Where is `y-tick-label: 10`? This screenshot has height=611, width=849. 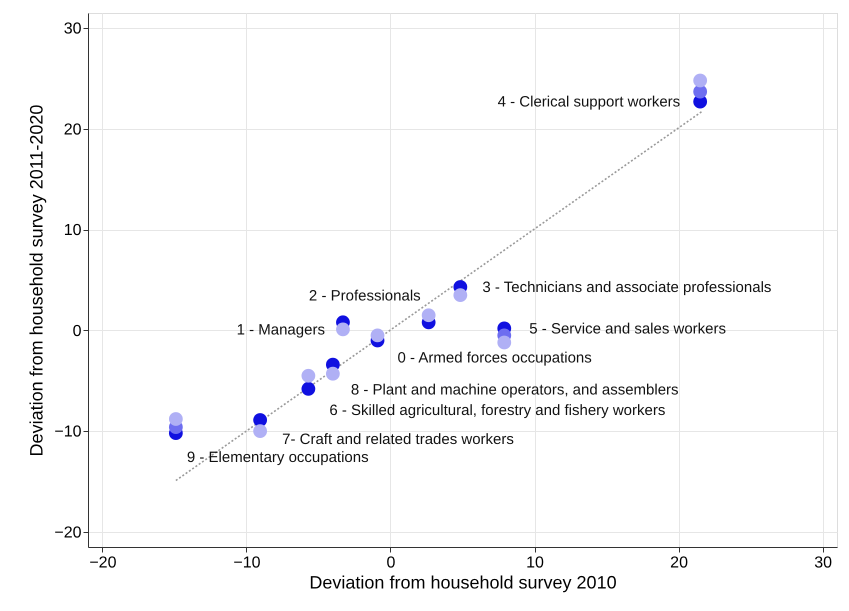
y-tick-label: 10 is located at coordinates (73, 231).